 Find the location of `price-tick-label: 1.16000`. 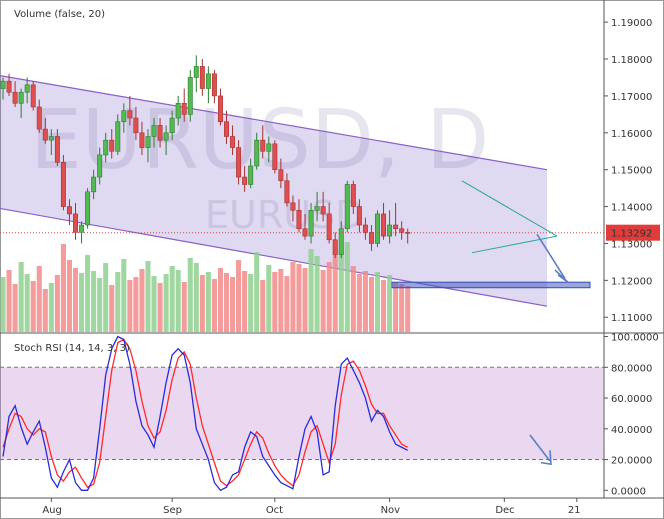

price-tick-label: 1.16000 is located at coordinates (631, 134).